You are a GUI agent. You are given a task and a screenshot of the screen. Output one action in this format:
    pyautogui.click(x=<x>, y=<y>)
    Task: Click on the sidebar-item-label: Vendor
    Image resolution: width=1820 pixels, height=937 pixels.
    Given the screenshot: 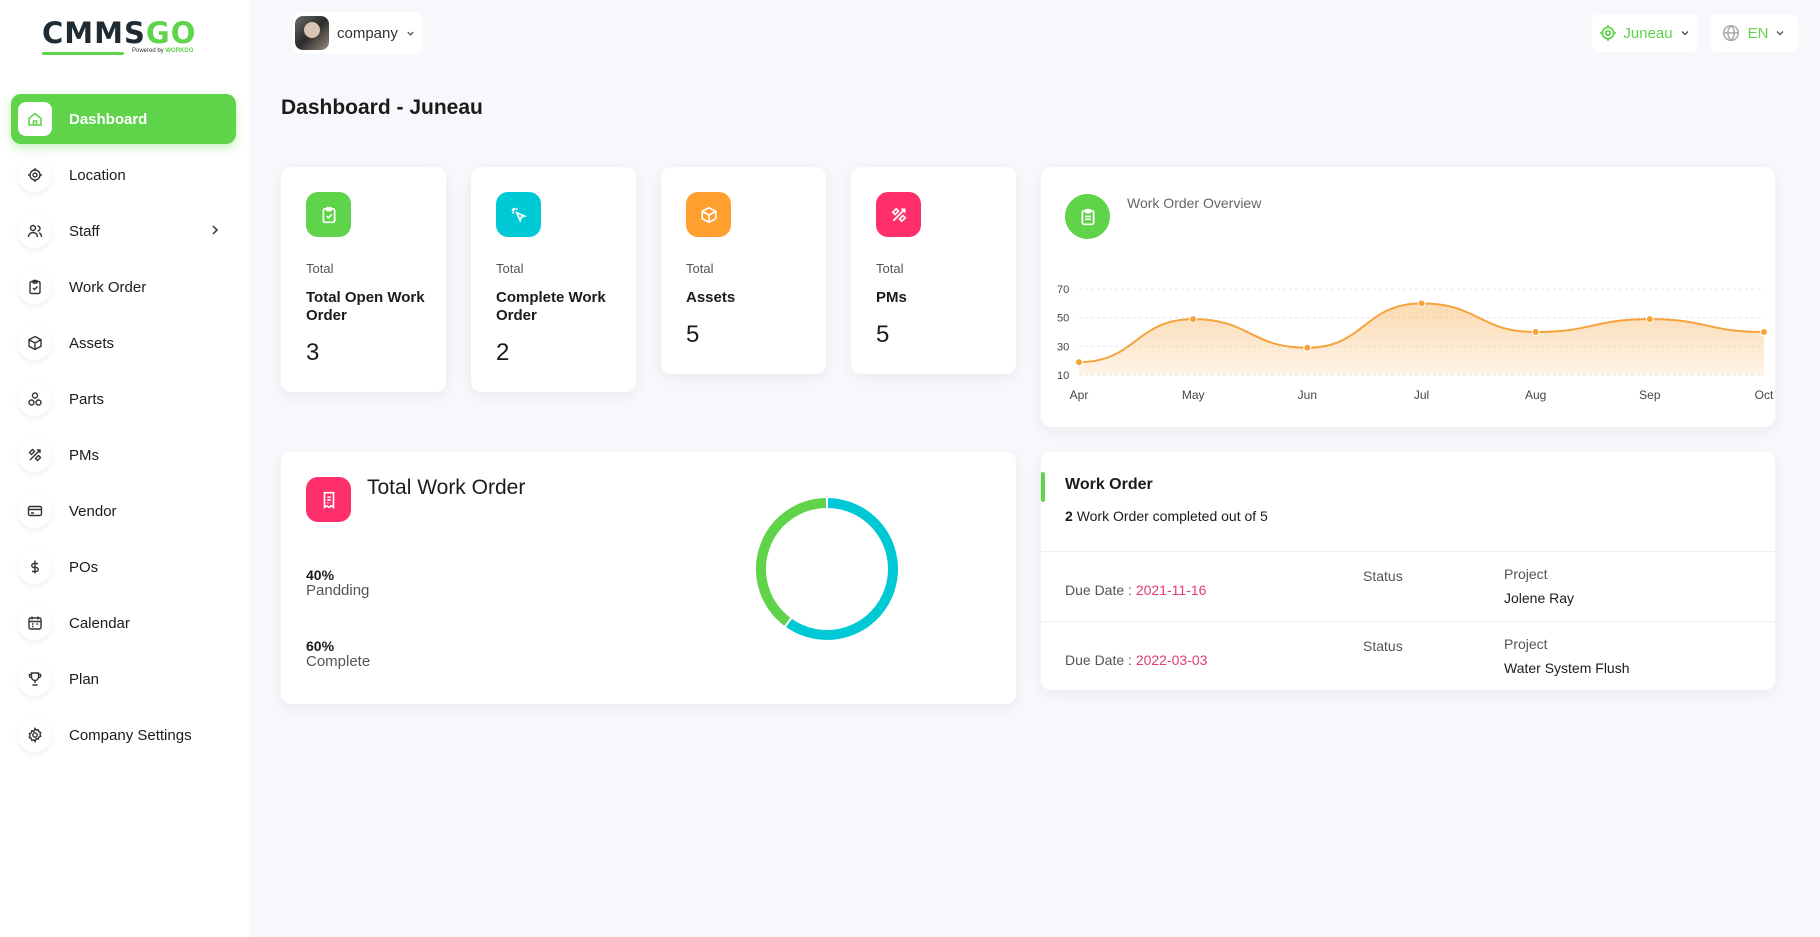 What is the action you would take?
    pyautogui.click(x=93, y=511)
    